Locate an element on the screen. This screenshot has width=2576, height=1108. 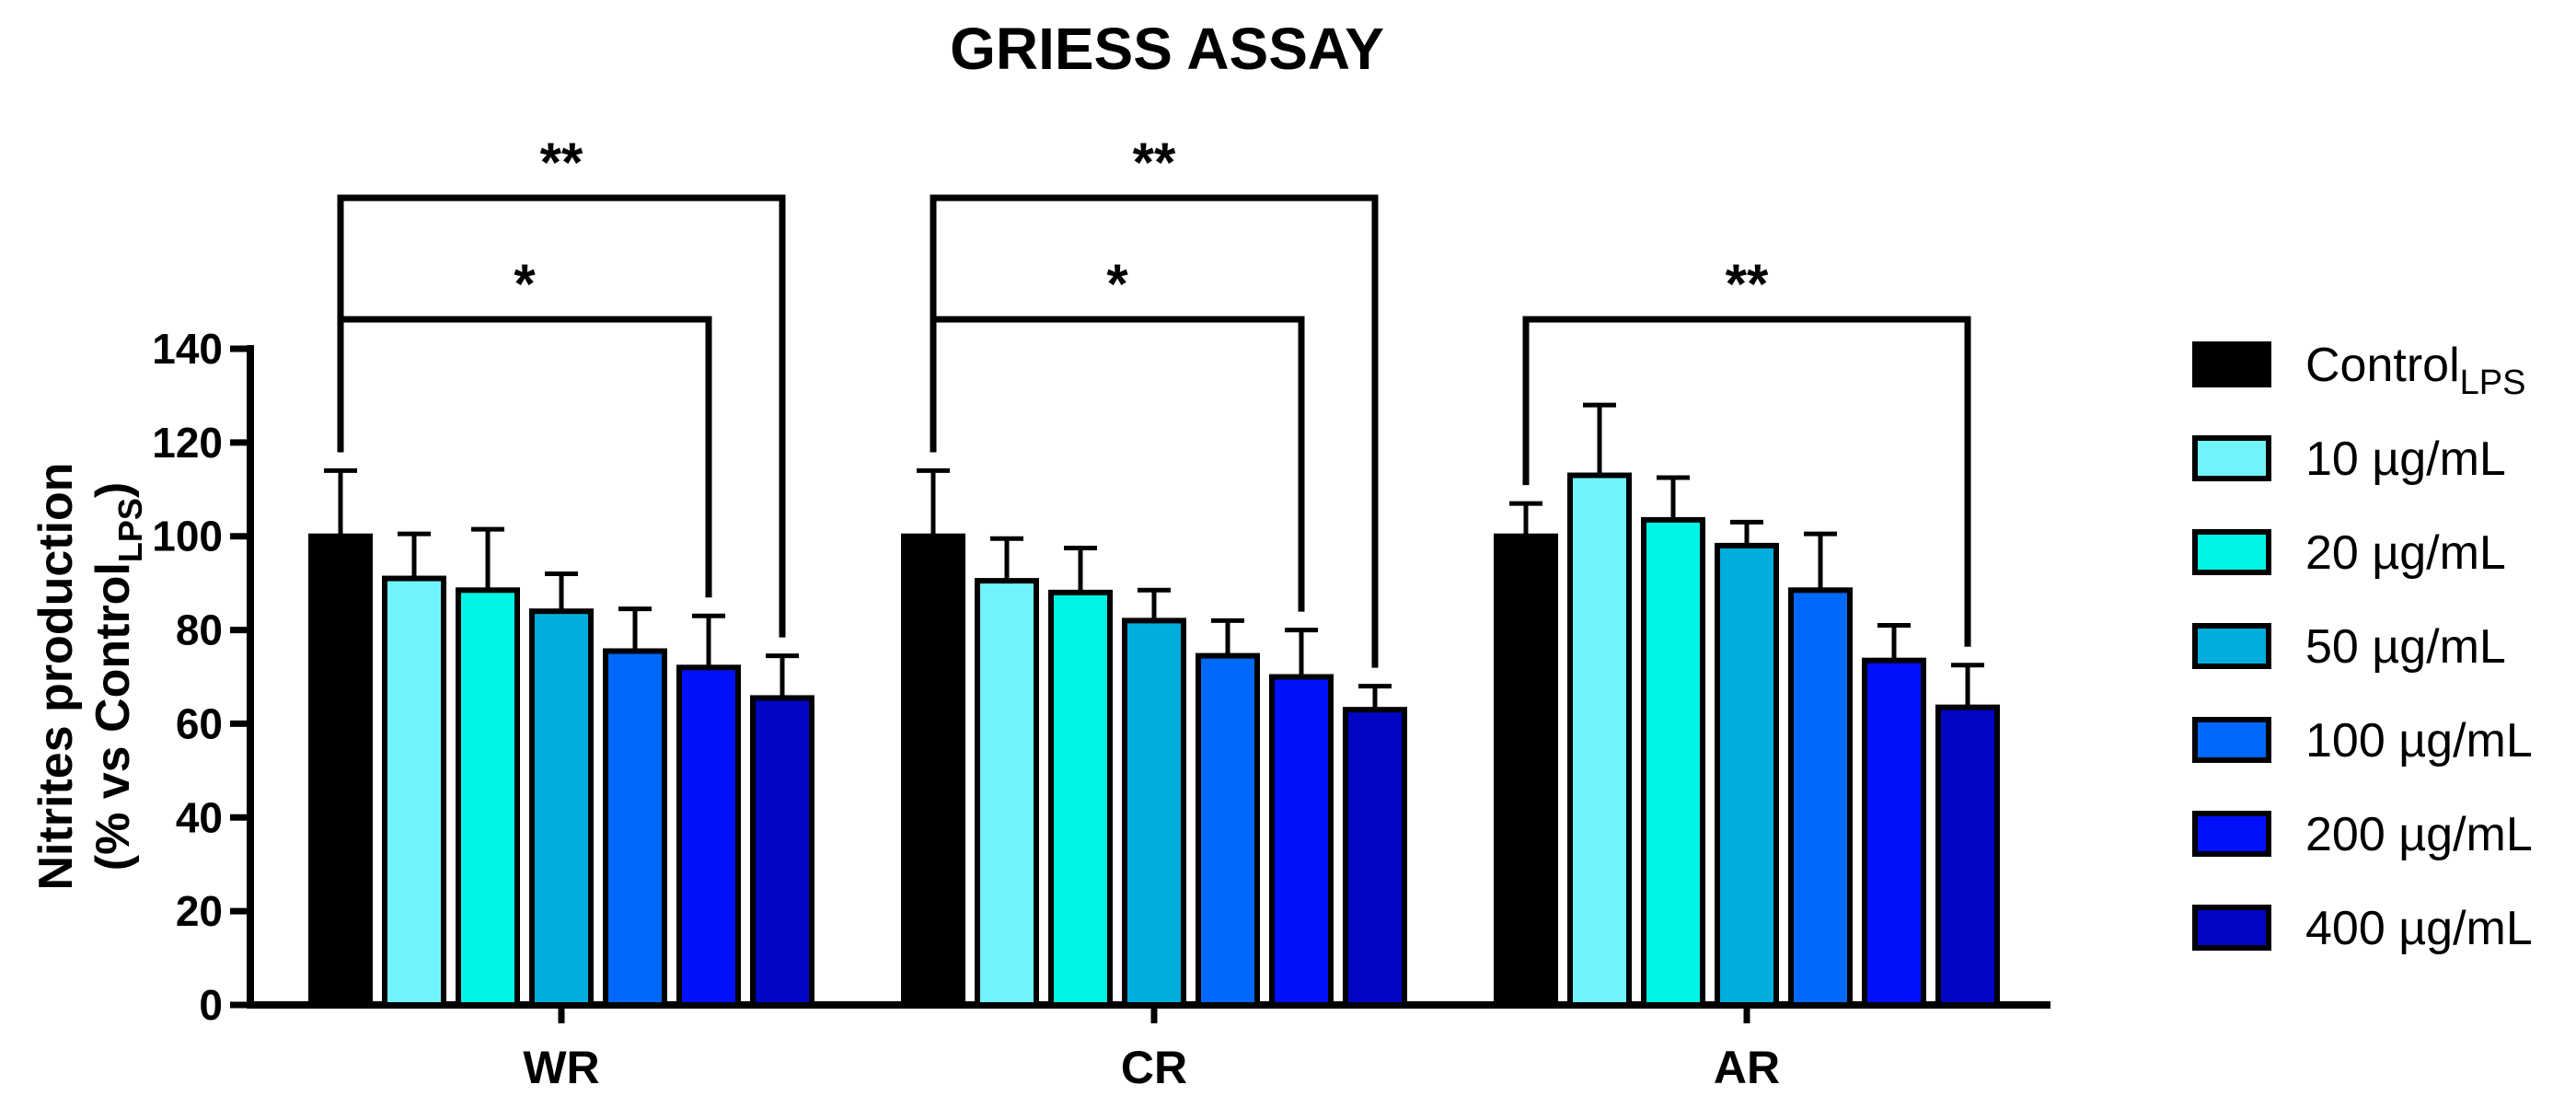
legend-label-main: 20 µg/mL is located at coordinates (2405, 553).